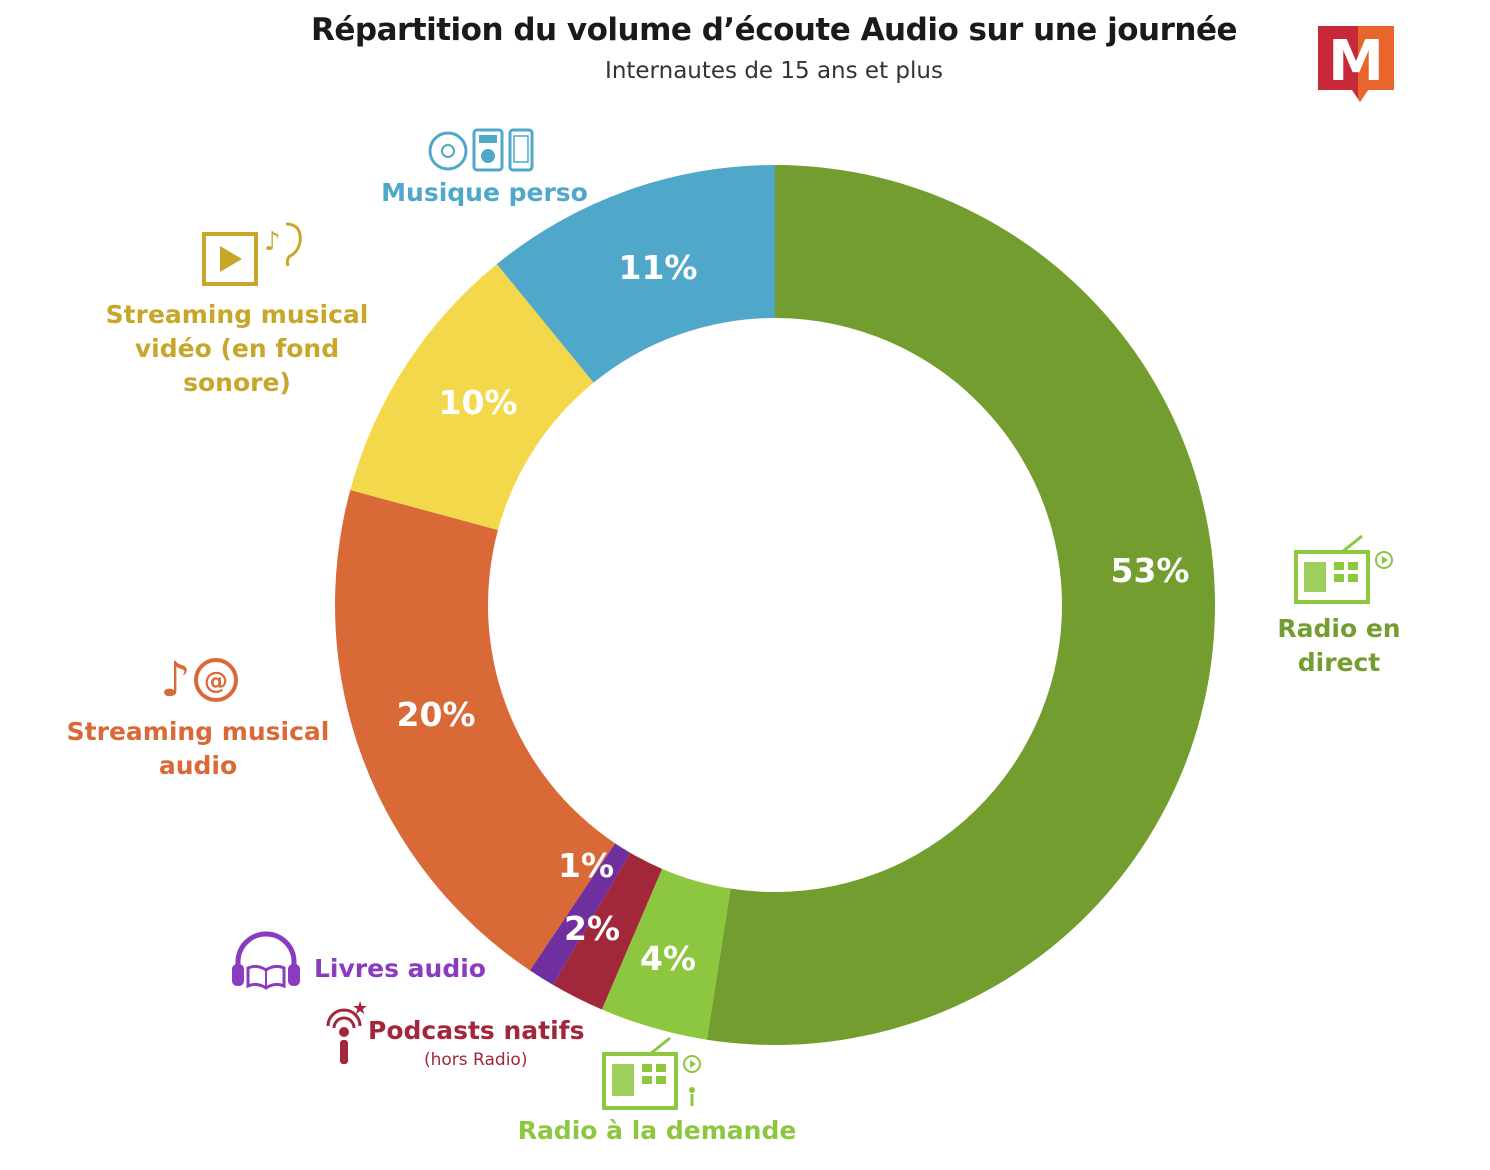 This screenshot has width=1490, height=1170. What do you see at coordinates (1339, 645) in the screenshot?
I see `label-radio-direct: Radio en direct` at bounding box center [1339, 645].